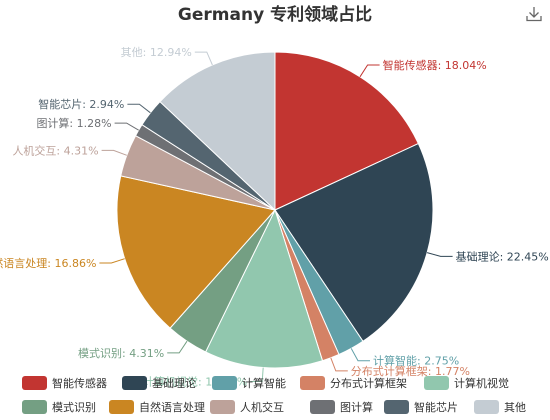 Image resolution: width=550 pixels, height=420 pixels. What do you see at coordinates (347, 131) in the screenshot?
I see `pie-slice-智能传感器` at bounding box center [347, 131].